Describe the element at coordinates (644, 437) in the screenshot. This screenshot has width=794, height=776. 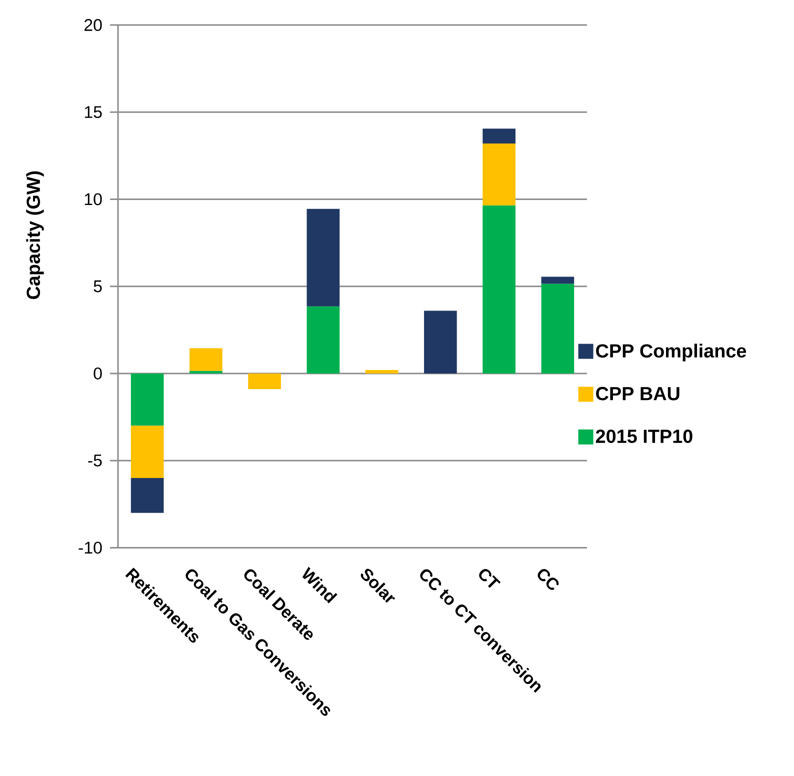
I see `legend-label: 2015 ITP10` at that location.